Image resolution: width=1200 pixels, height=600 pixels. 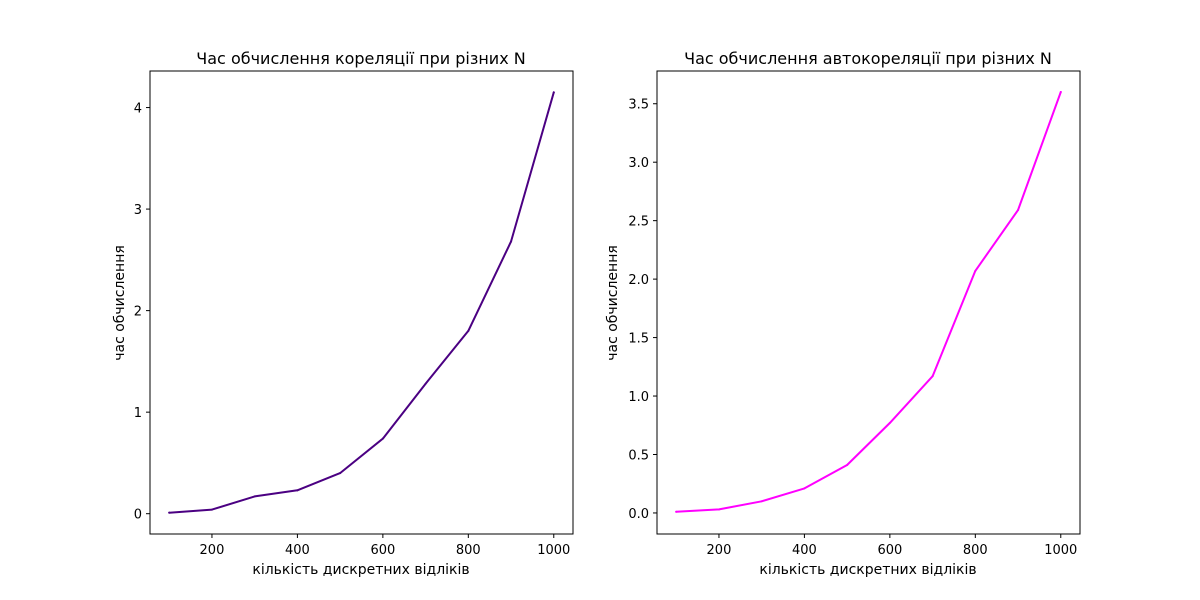 I want to click on y-tick-label: 1, so click(x=138, y=413).